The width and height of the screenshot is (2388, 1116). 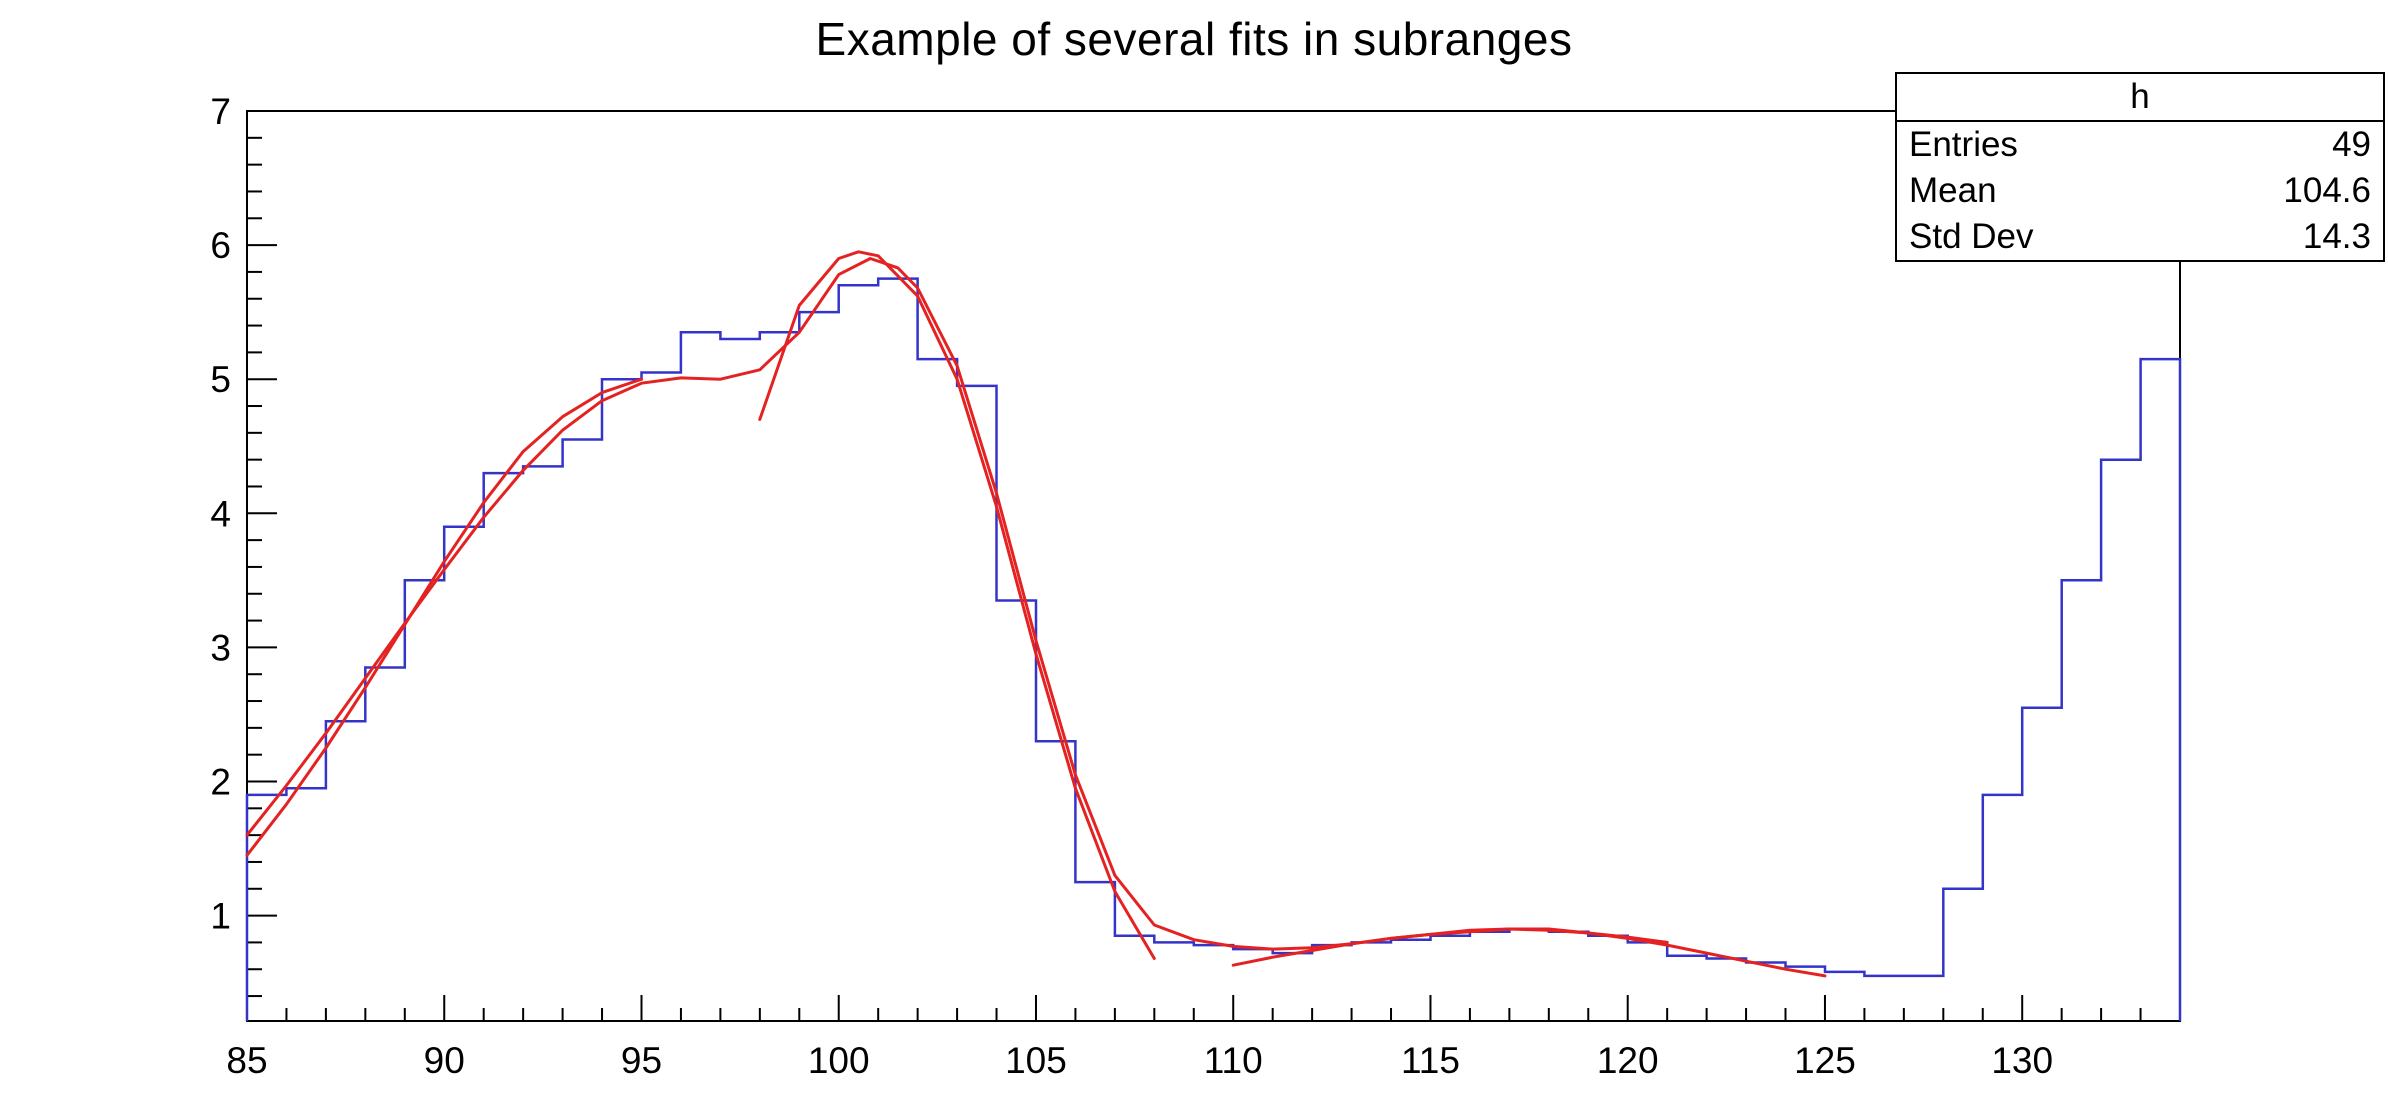 I want to click on y-tick-label: 1, so click(x=220, y=916).